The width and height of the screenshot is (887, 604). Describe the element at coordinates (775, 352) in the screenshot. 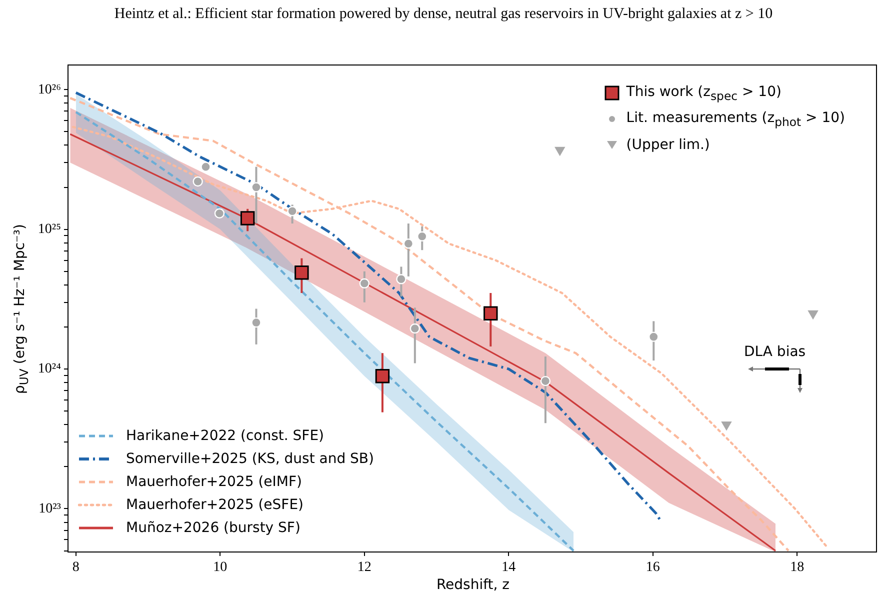

I see `annotation: DLA bias` at that location.